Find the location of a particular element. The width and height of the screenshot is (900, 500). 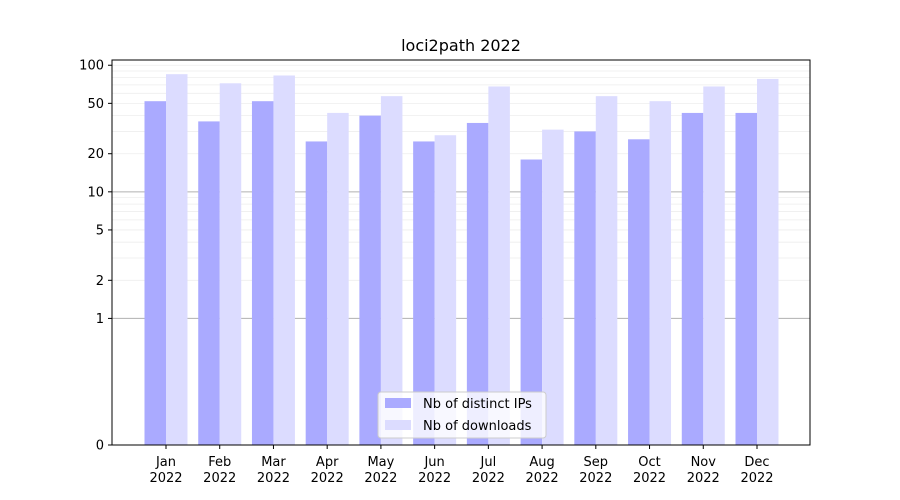

legend: Nb of distinct IPs Nb of downloads is located at coordinates (462, 415).